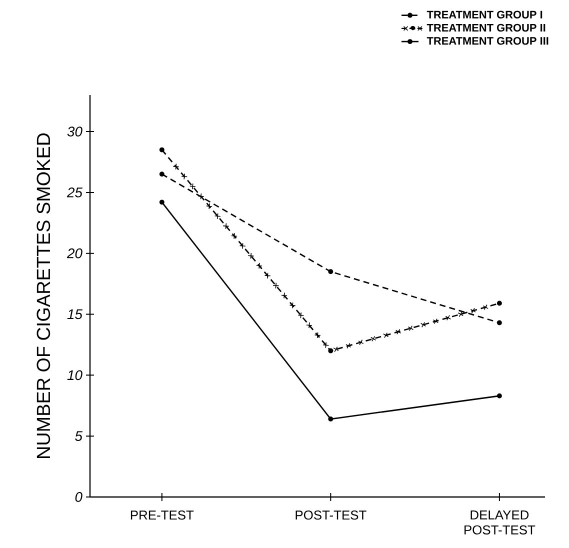  What do you see at coordinates (79, 436) in the screenshot?
I see `y-tick-label: 5` at bounding box center [79, 436].